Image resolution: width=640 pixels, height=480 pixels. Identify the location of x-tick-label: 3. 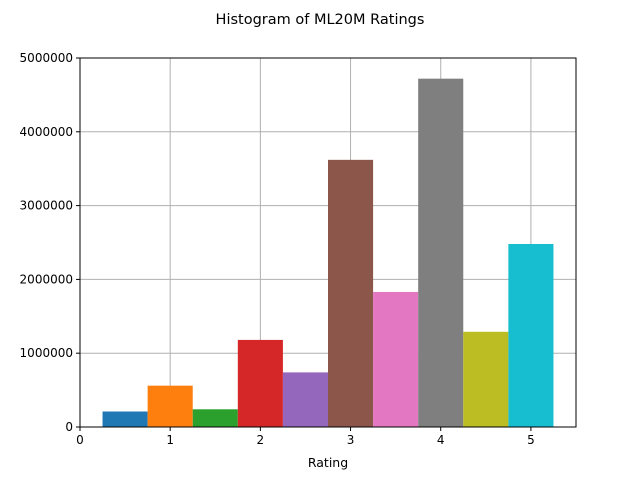
(351, 440).